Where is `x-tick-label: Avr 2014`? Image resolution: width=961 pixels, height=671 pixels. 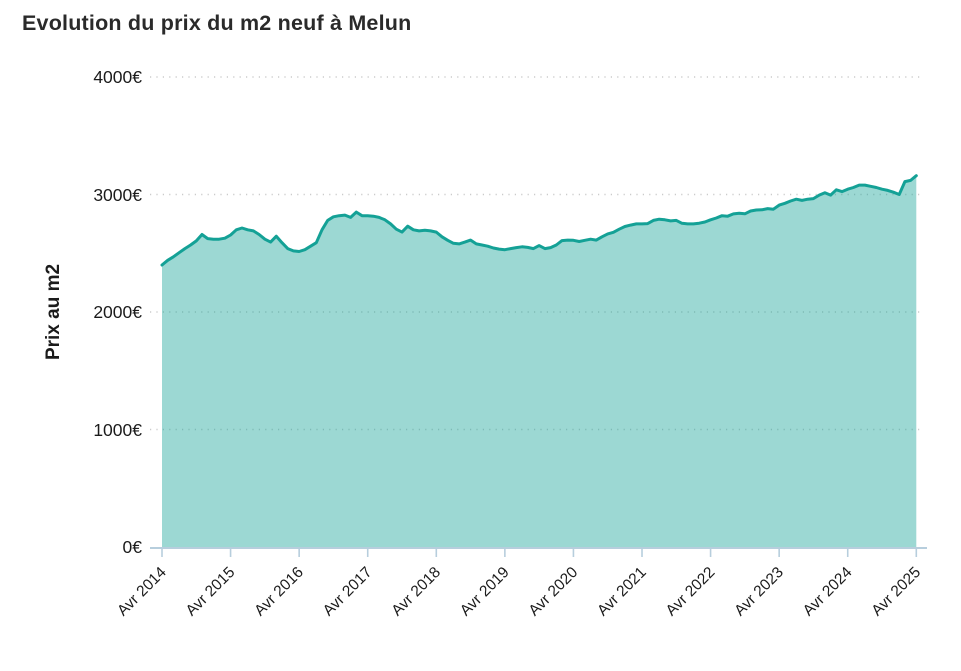 x-tick-label: Avr 2014 is located at coordinates (142, 592).